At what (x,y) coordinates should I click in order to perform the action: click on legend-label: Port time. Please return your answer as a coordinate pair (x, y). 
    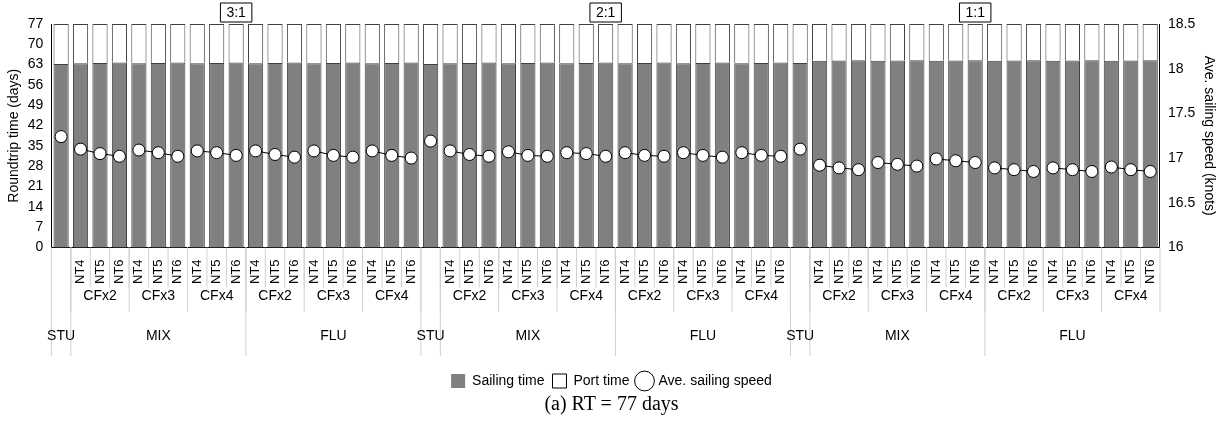
    Looking at the image, I should click on (601, 379).